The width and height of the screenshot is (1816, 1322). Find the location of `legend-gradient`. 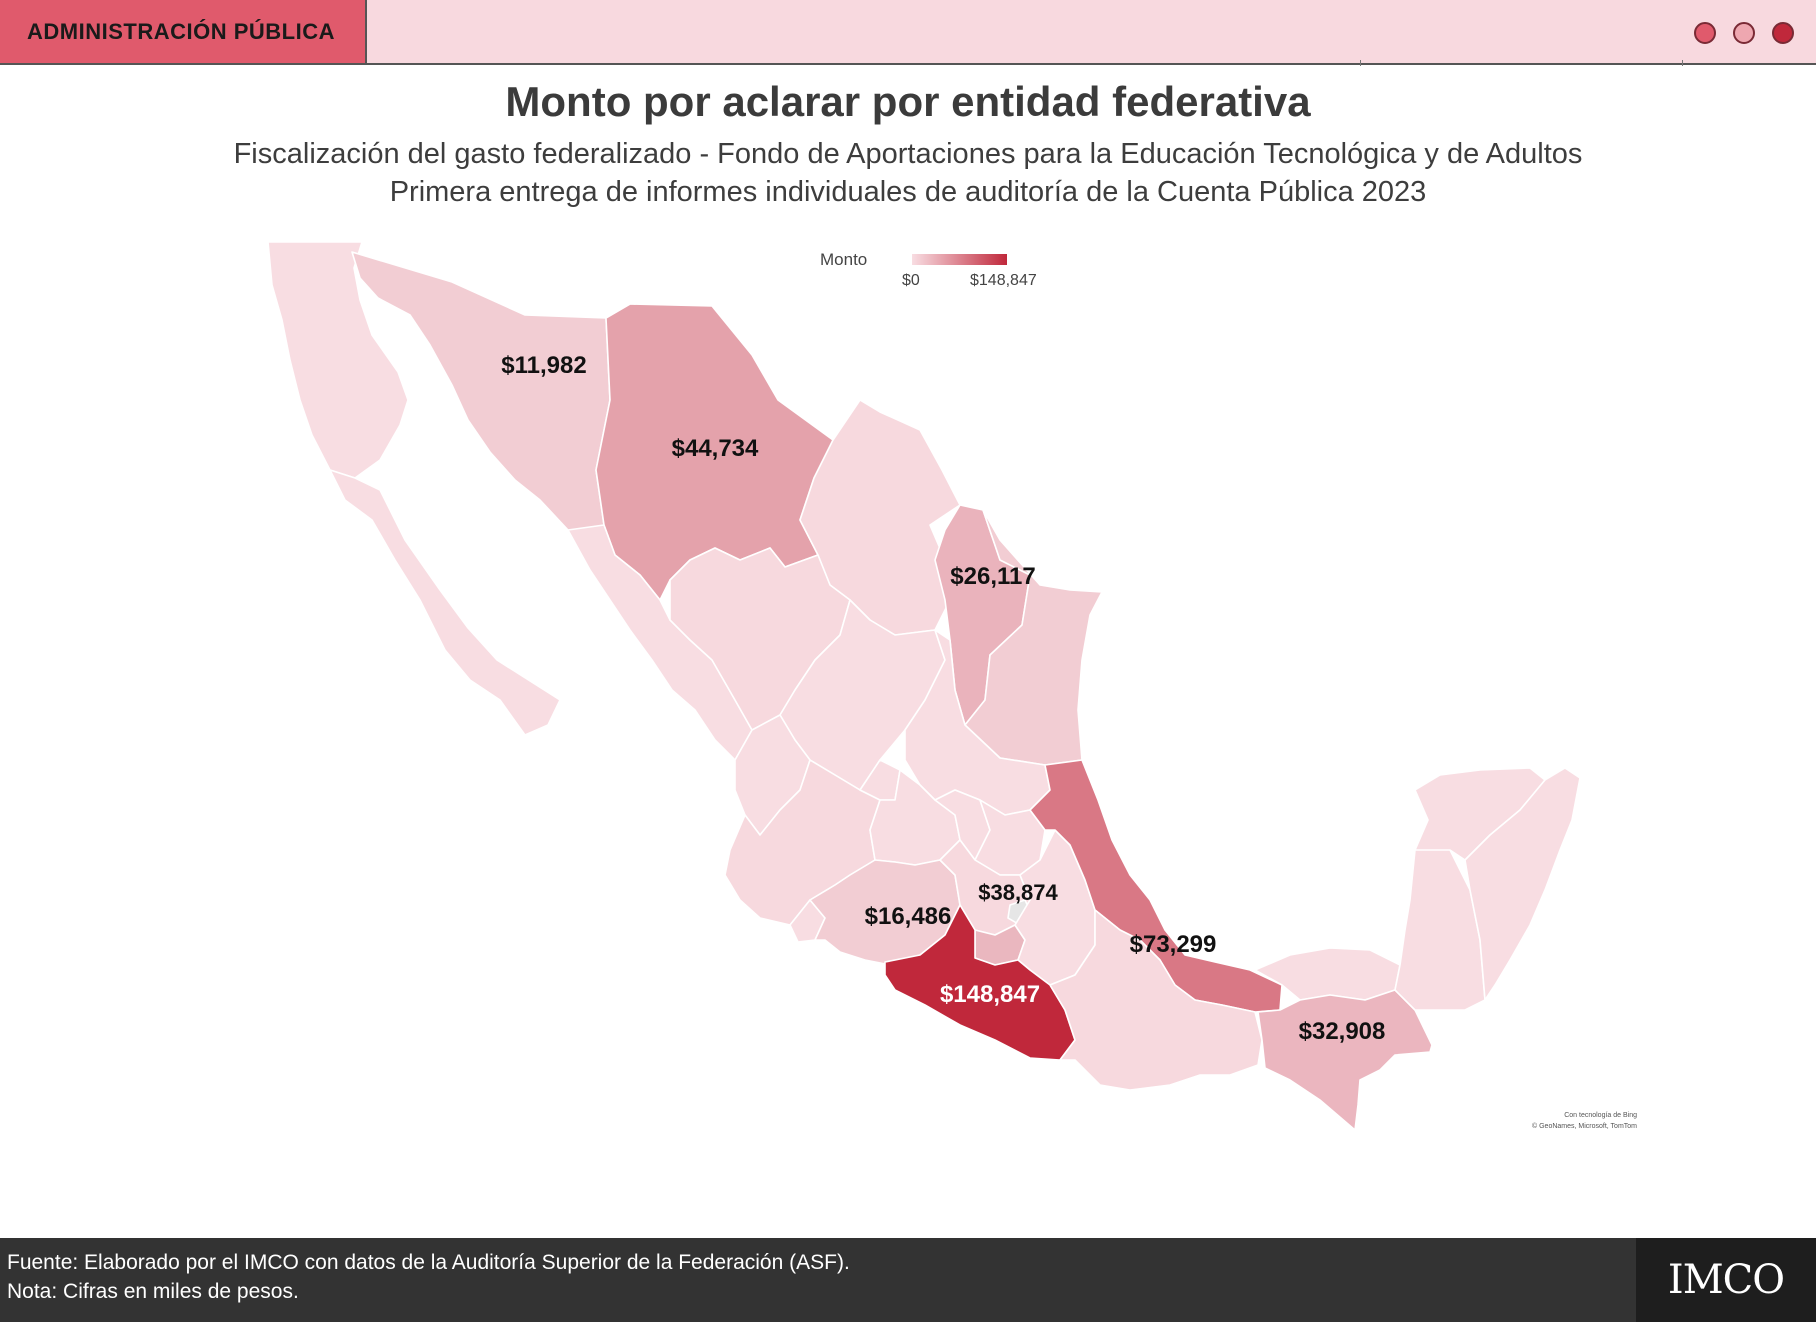

legend-gradient is located at coordinates (959, 259).